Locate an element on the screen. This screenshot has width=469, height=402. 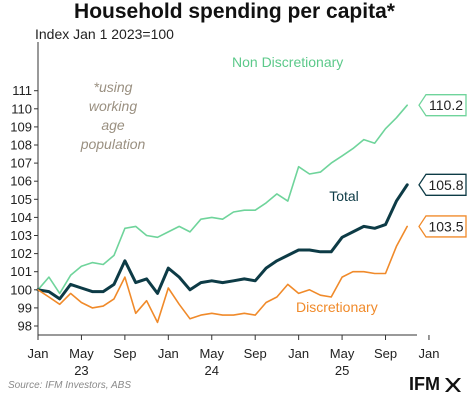
end-value-tag-discretionary is located at coordinates (442, 226).